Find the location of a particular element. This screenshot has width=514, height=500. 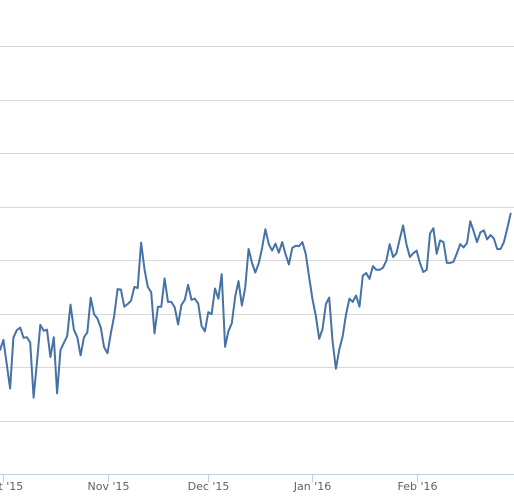

x-axis-ticks: Oct '15 Nov '15 Dec '15 Jan '16 Feb '16 is located at coordinates (219, 483).